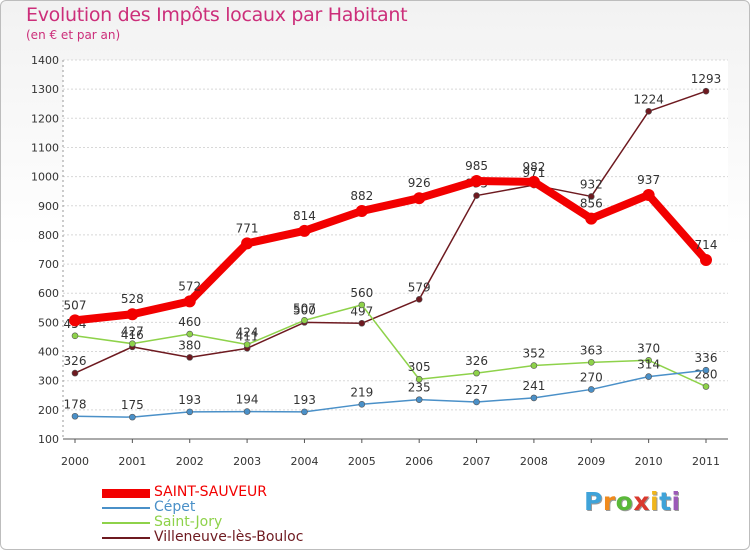 The width and height of the screenshot is (750, 550). What do you see at coordinates (419, 388) in the screenshot?
I see `data-label: 235` at bounding box center [419, 388].